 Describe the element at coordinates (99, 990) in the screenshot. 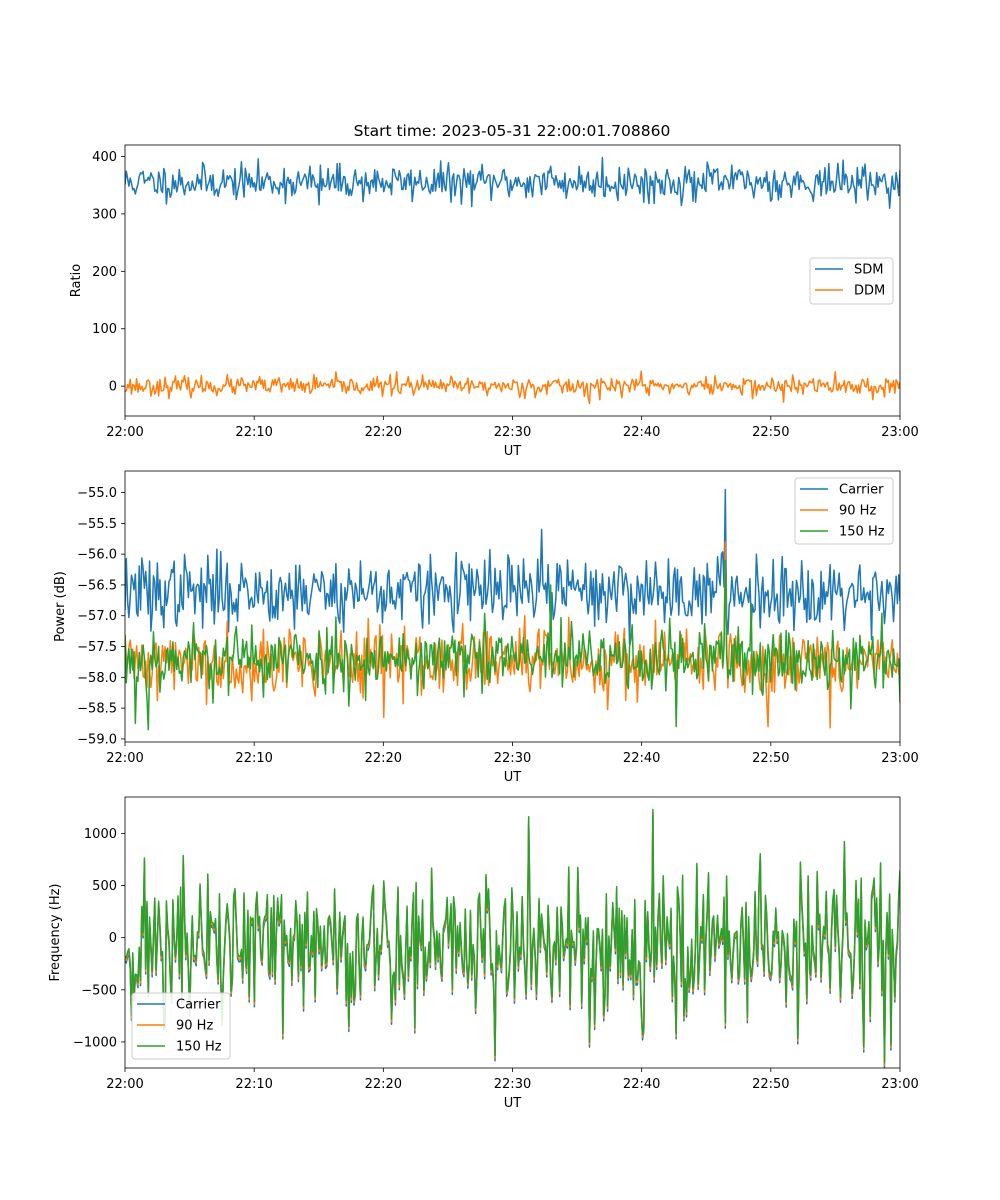

I see `y-tick-label: −500` at that location.